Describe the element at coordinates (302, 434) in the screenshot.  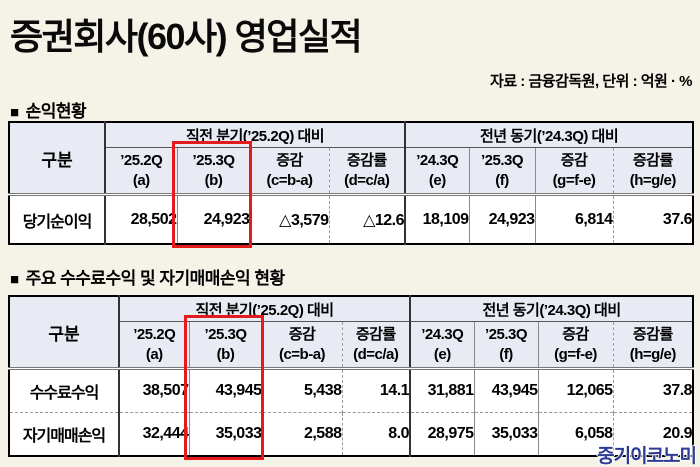
I see `data-cell: 2,588` at that location.